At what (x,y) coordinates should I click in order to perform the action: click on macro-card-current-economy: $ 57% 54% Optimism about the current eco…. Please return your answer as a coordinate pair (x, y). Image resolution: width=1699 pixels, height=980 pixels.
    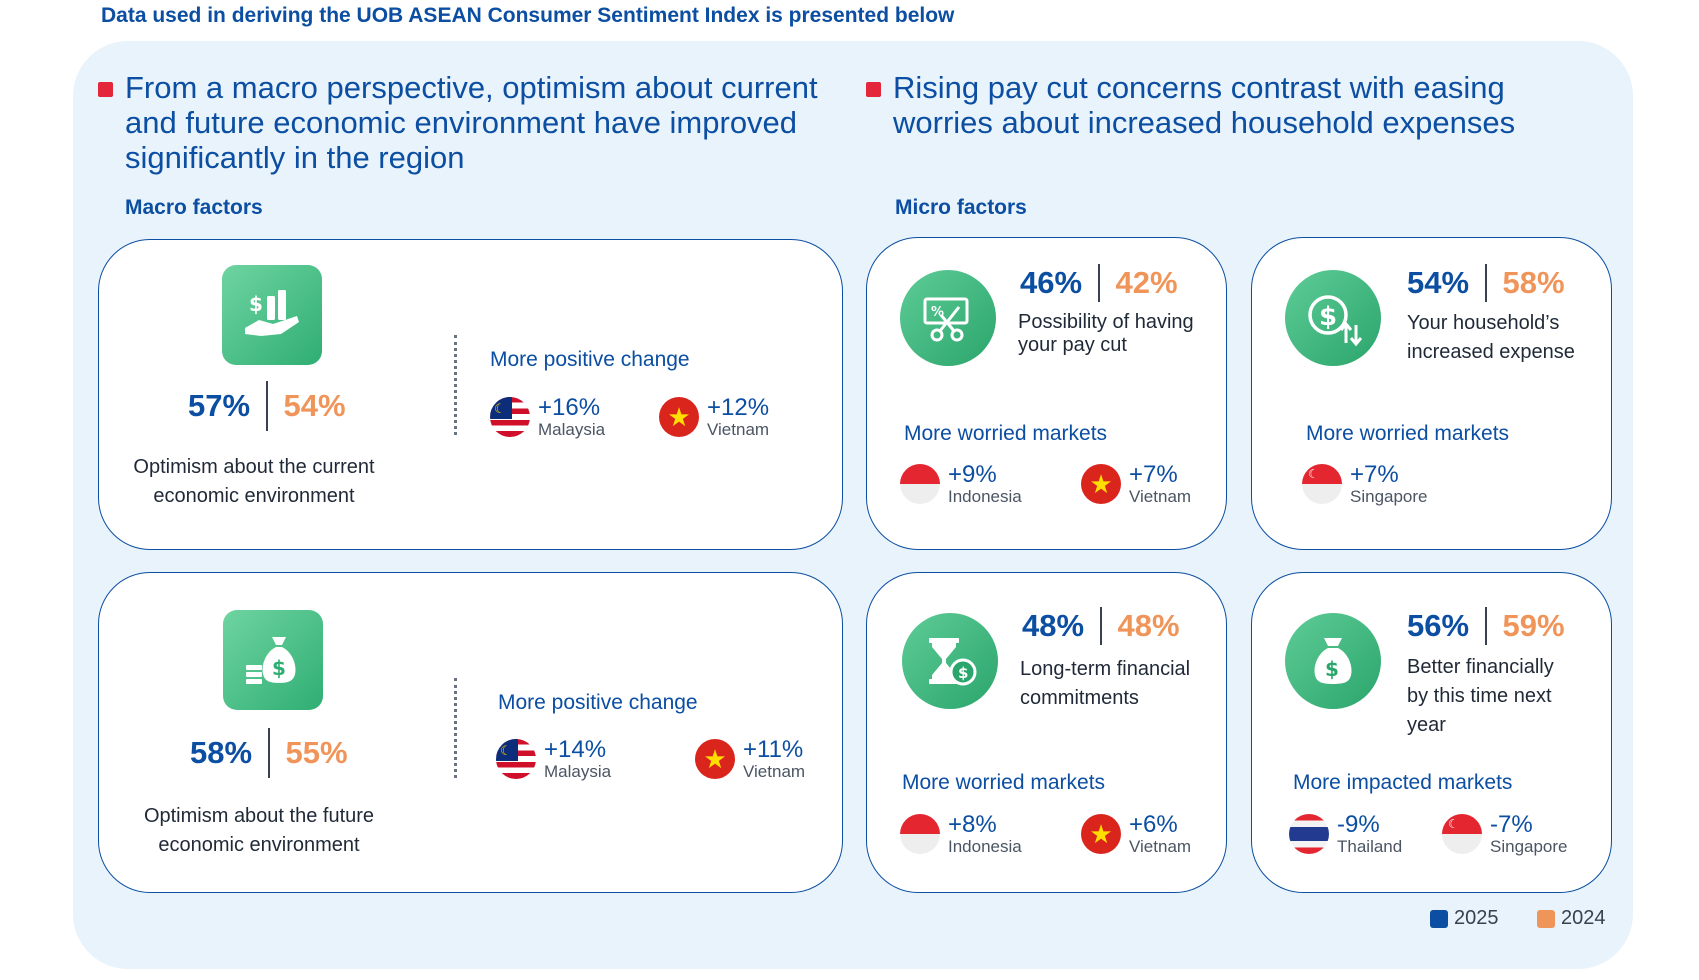
    Looking at the image, I should click on (470, 394).